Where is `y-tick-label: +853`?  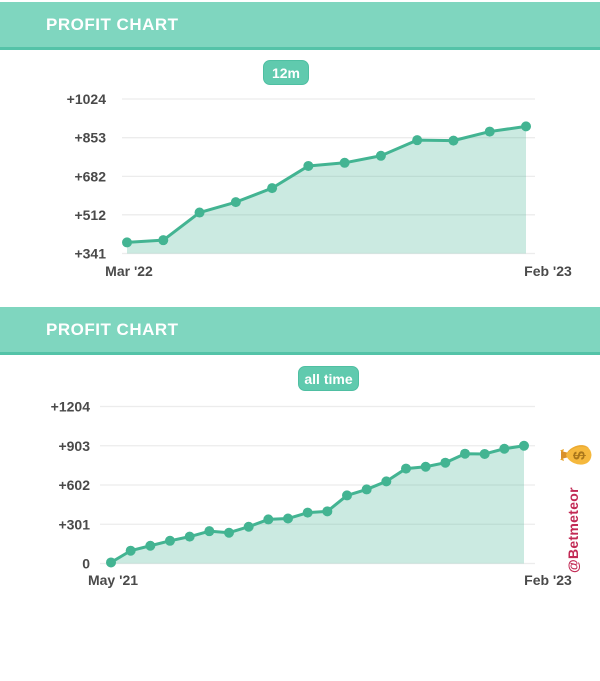
y-tick-label: +853 is located at coordinates (90, 138).